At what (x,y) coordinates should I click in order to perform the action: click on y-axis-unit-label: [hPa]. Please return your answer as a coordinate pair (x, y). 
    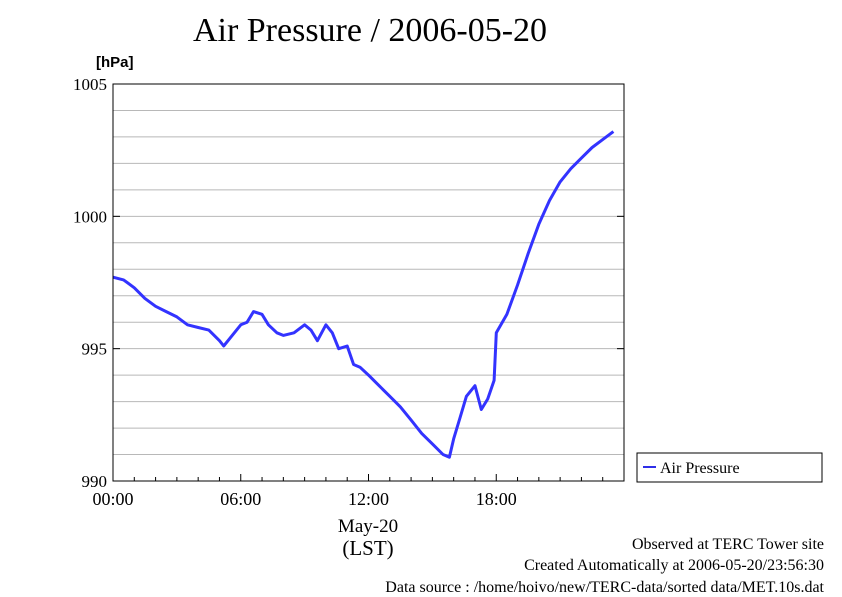
    Looking at the image, I should click on (115, 62).